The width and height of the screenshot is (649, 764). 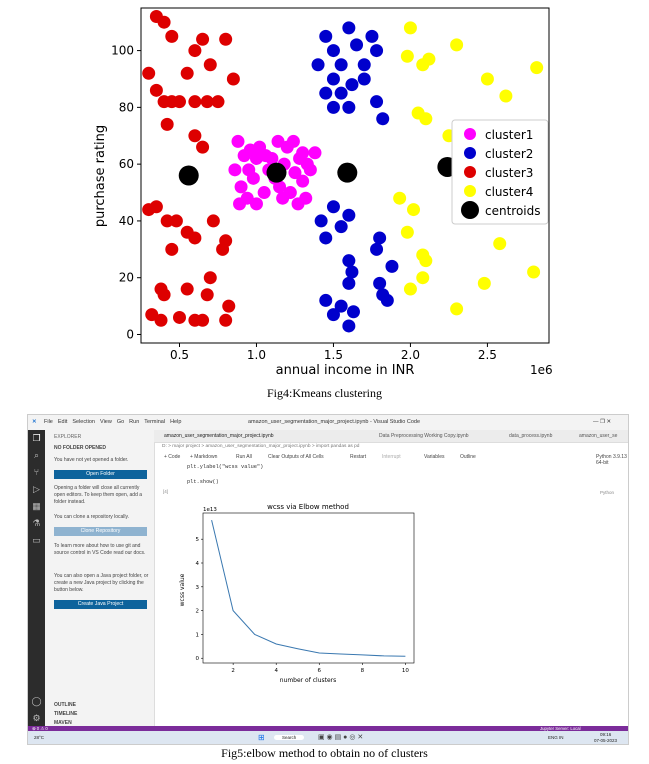 I want to click on remote-icon: ▭, so click(x=36, y=540).